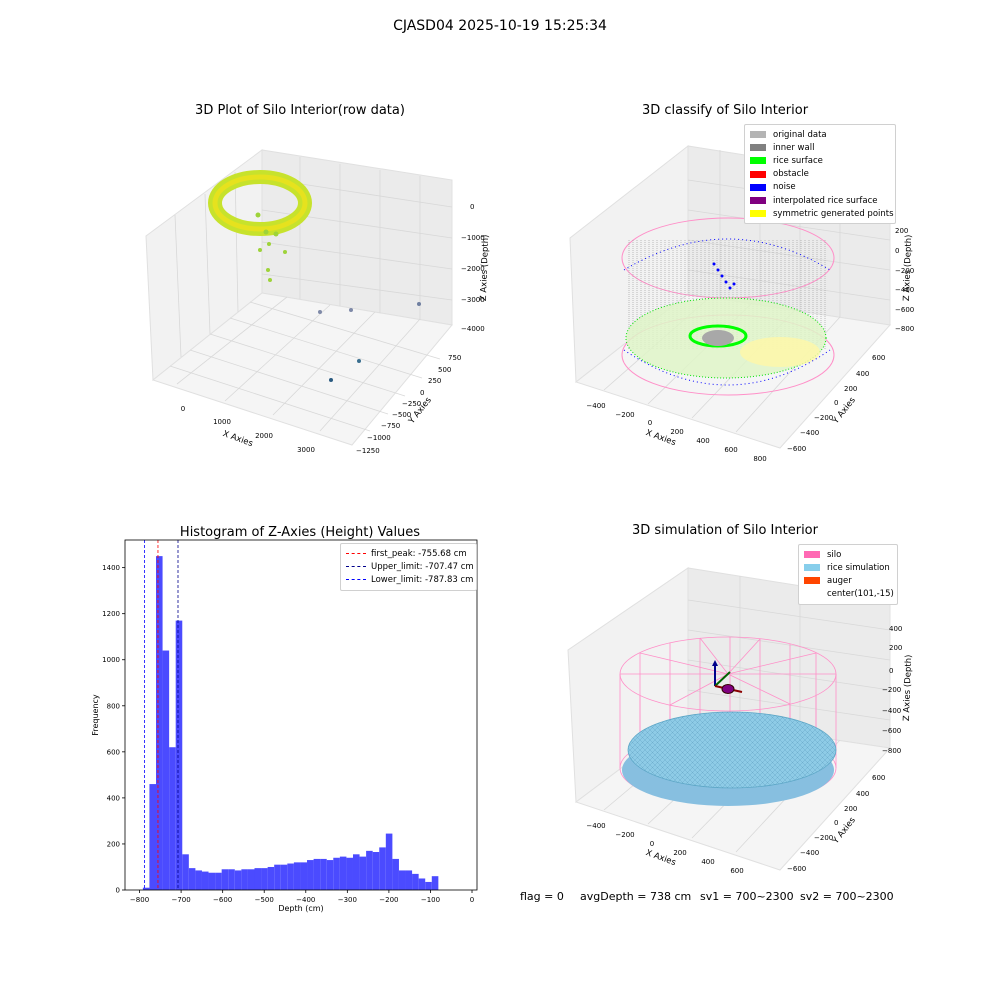 Image resolution: width=1000 pixels, height=1000 pixels. Describe the element at coordinates (809, 853) in the screenshot. I see `simulation-y-tick: −400` at that location.